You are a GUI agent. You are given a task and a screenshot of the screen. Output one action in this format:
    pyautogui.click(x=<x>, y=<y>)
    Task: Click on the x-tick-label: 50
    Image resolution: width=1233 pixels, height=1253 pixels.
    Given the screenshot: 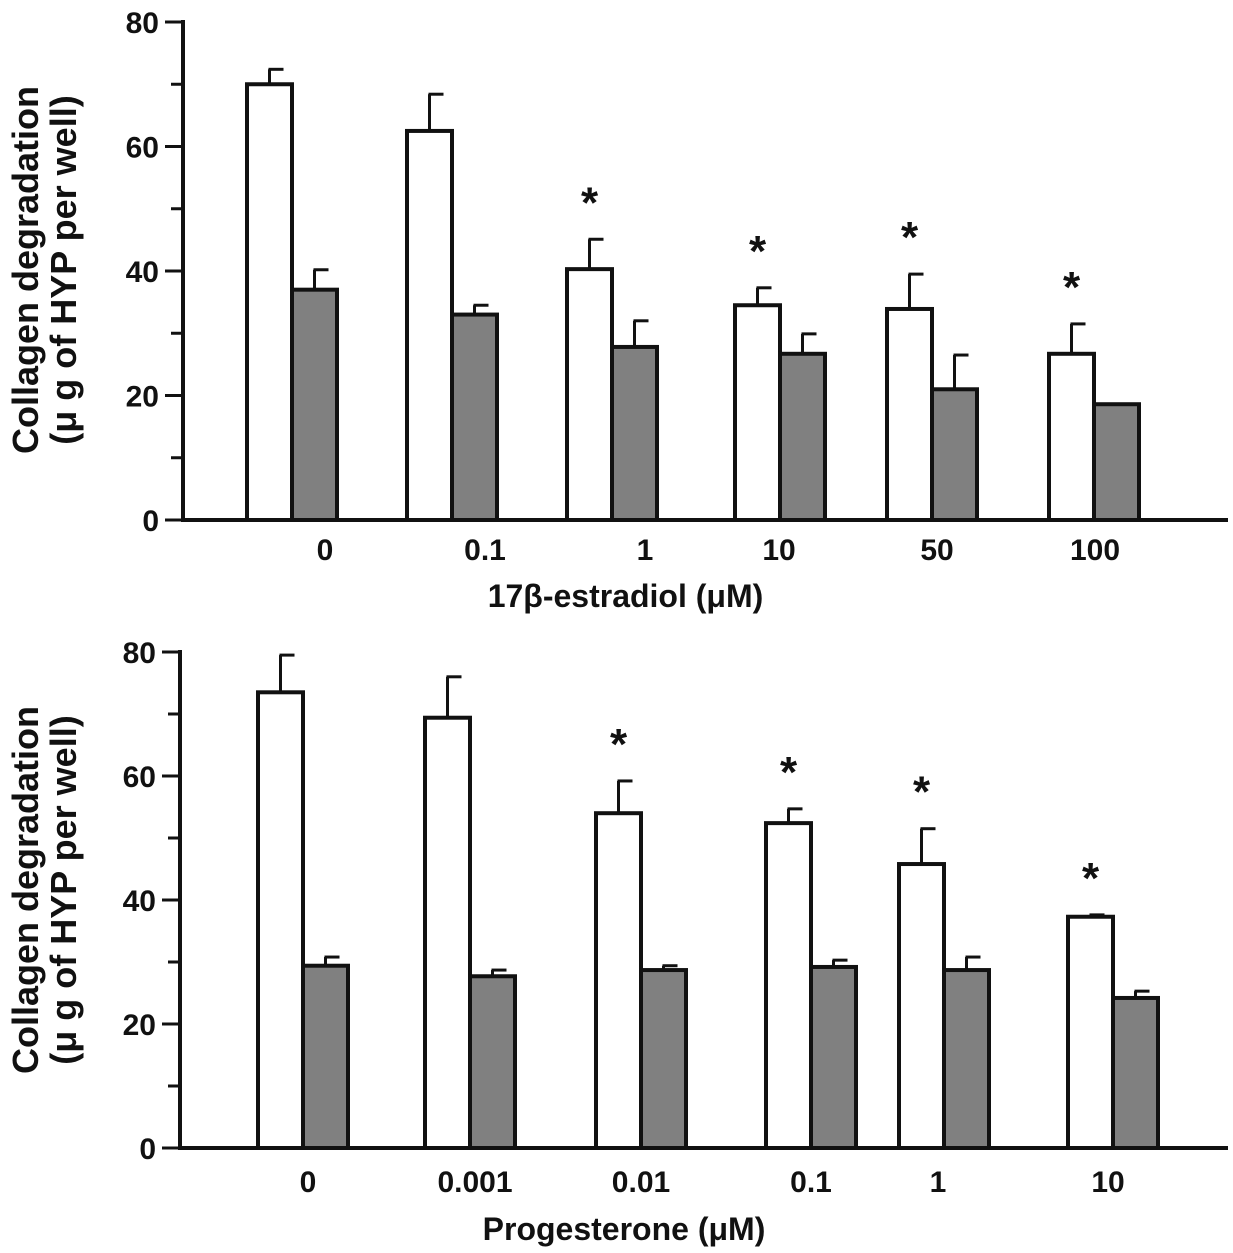 What is the action you would take?
    pyautogui.click(x=936, y=550)
    